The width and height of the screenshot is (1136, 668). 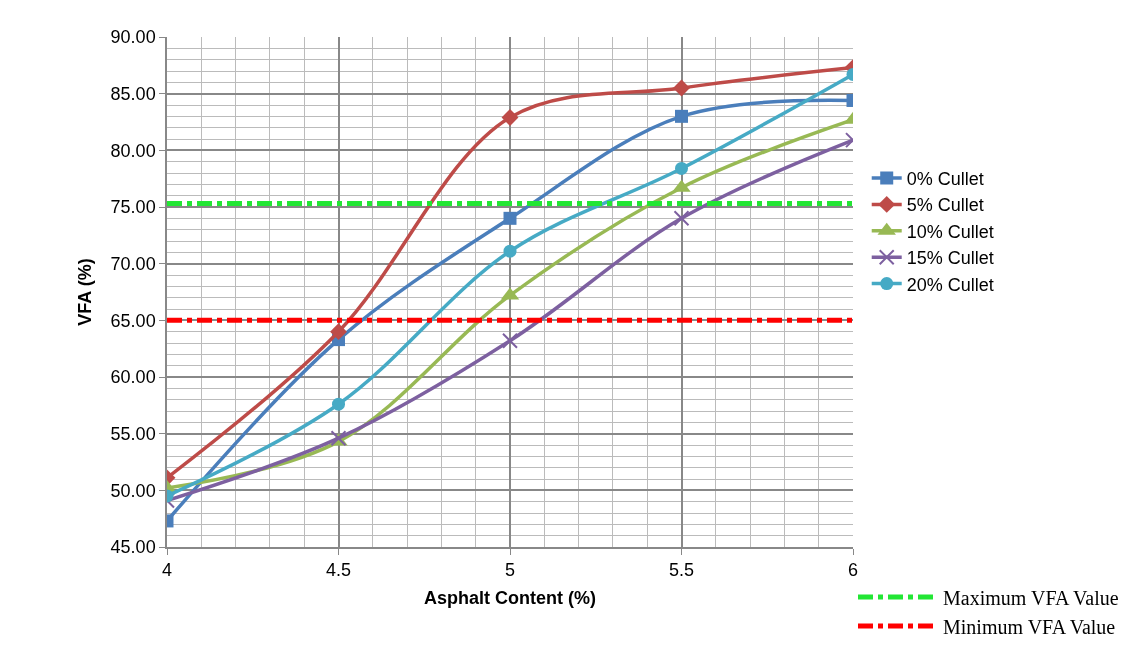 I want to click on y-tick-label: 70.00, so click(x=133, y=263).